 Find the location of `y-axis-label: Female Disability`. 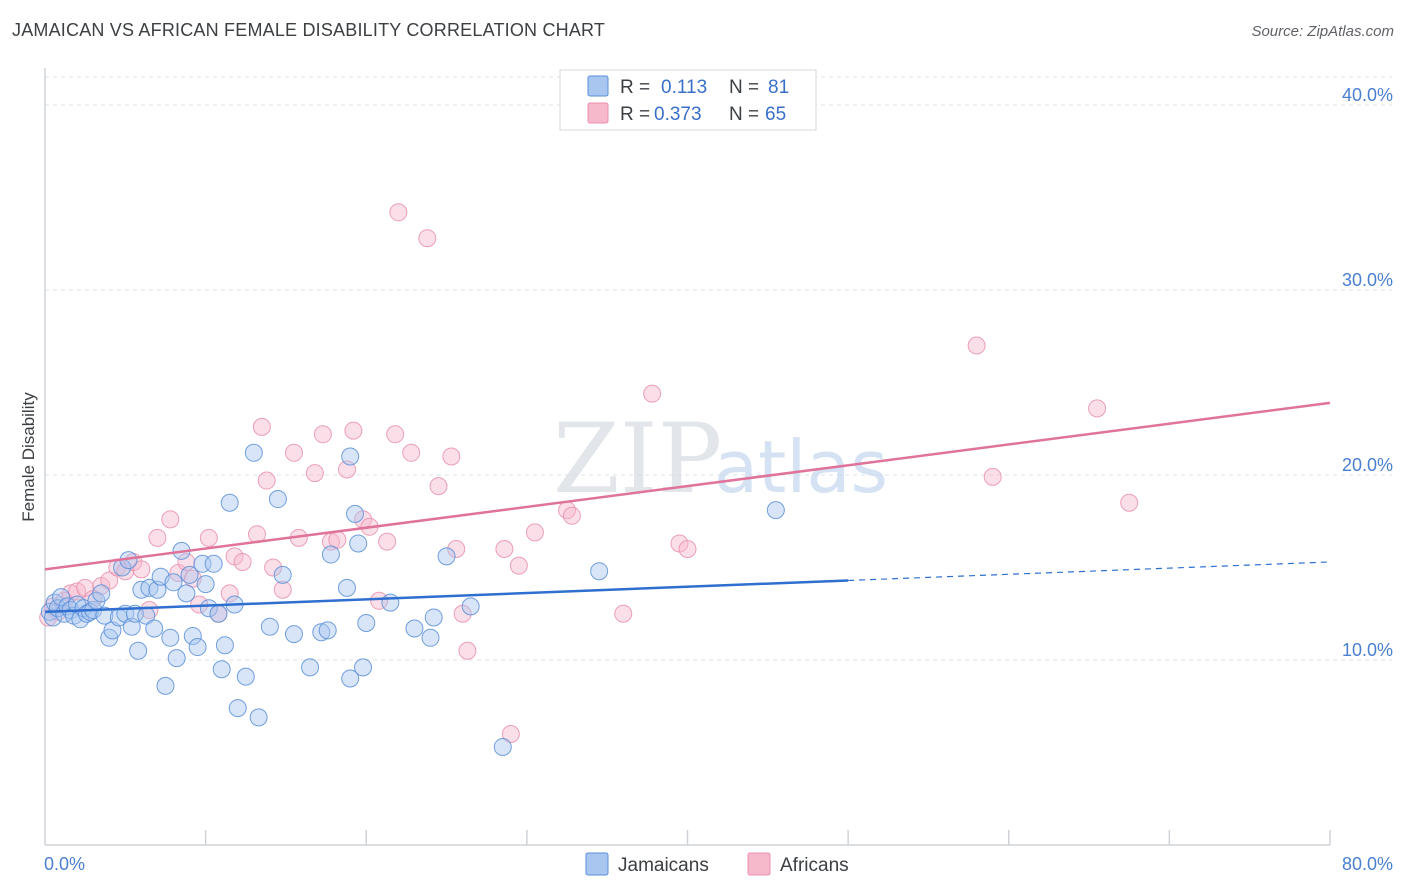

y-axis-label: Female Disability is located at coordinates (28, 457).